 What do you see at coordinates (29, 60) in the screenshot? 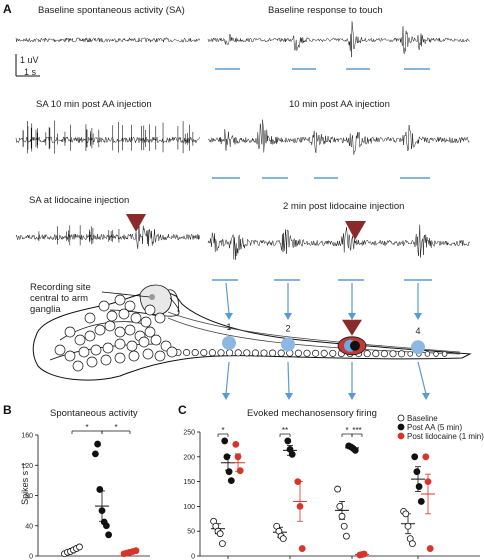
I see `scale-voltage: 1 uV` at bounding box center [29, 60].